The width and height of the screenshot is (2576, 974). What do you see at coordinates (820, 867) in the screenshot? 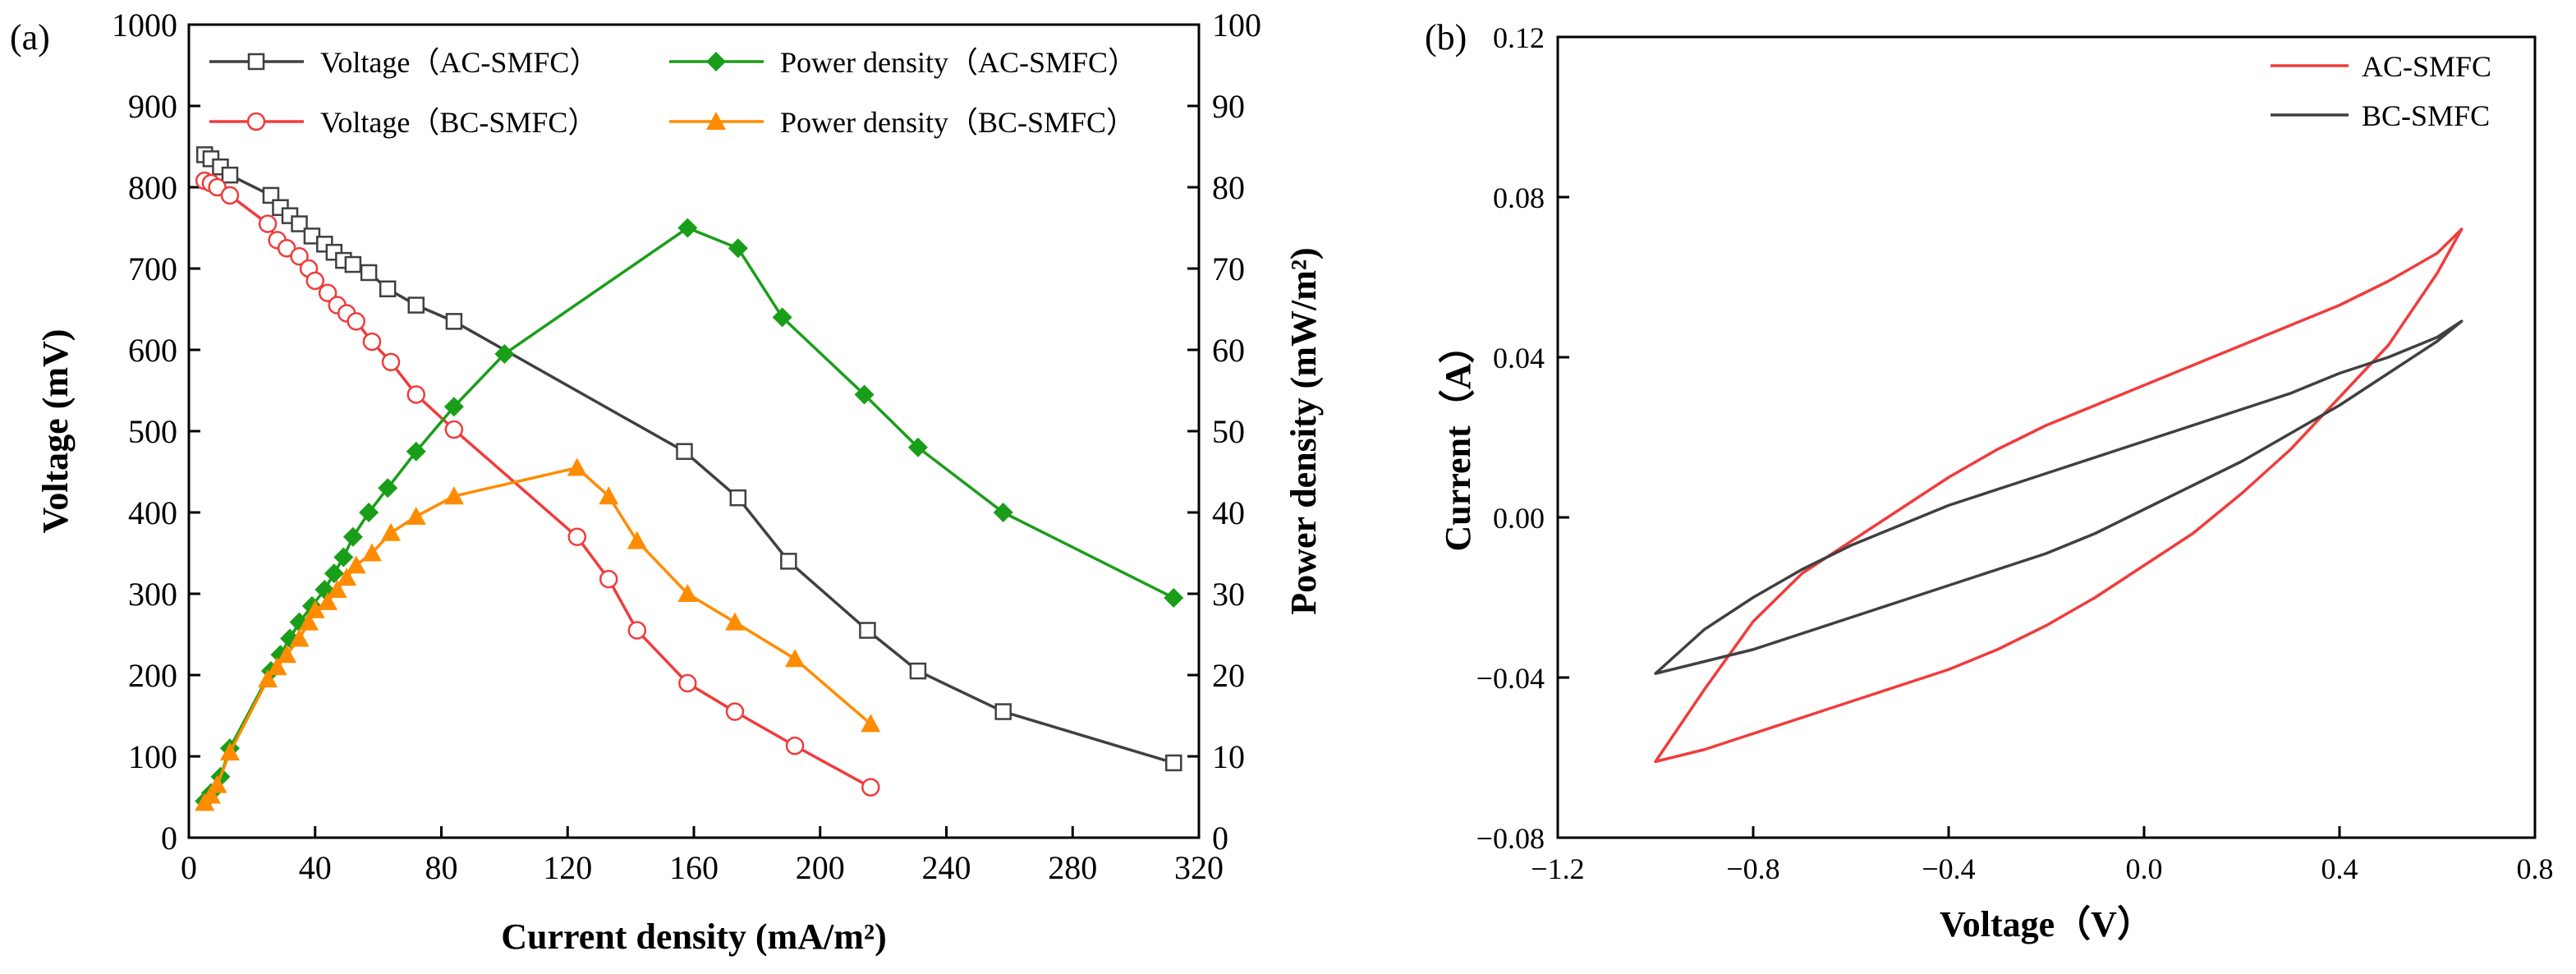
I see `x-tick-label: 200` at bounding box center [820, 867].